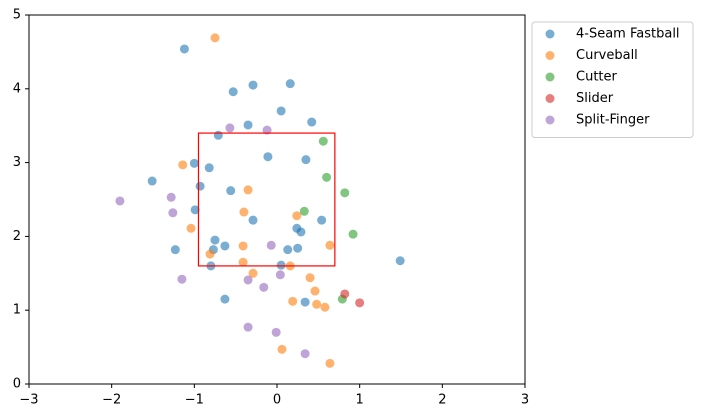 This screenshot has width=702, height=418. Describe the element at coordinates (442, 400) in the screenshot. I see `x-tick-label: 2` at that location.